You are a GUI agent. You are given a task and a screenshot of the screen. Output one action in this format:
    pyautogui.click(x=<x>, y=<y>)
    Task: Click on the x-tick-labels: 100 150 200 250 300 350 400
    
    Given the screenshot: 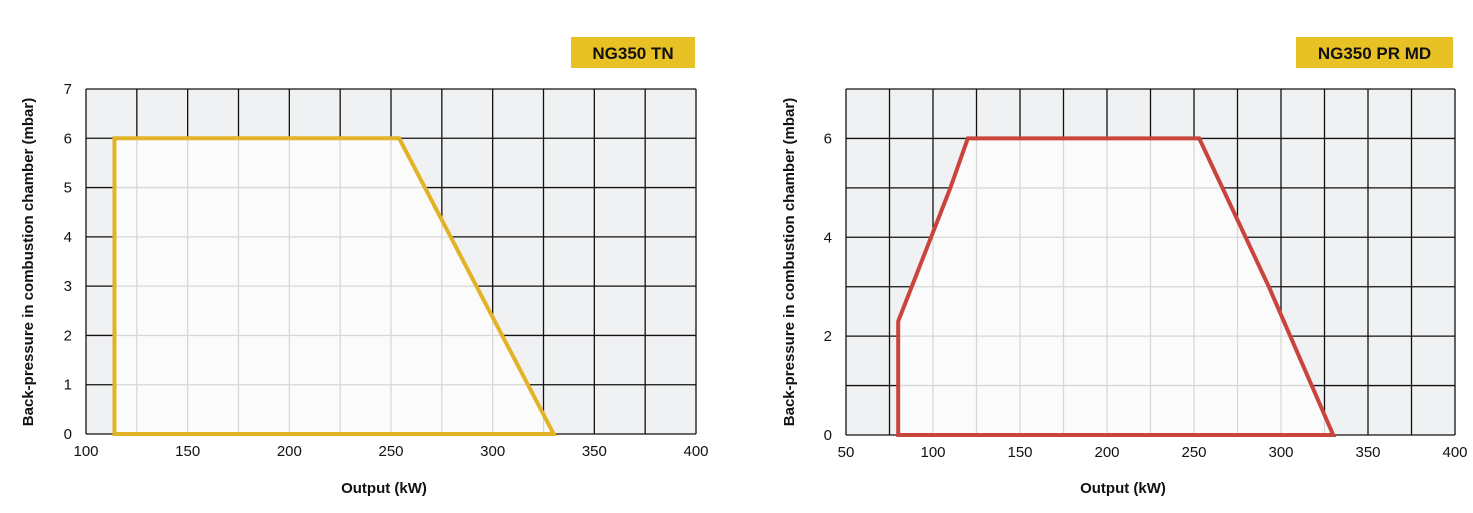 What is the action you would take?
    pyautogui.click(x=390, y=451)
    